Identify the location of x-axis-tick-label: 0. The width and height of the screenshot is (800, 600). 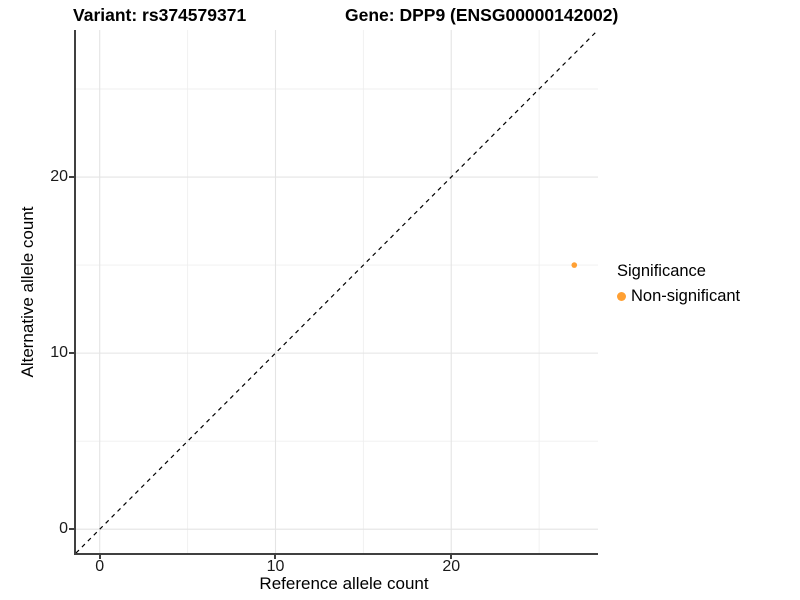
(100, 566).